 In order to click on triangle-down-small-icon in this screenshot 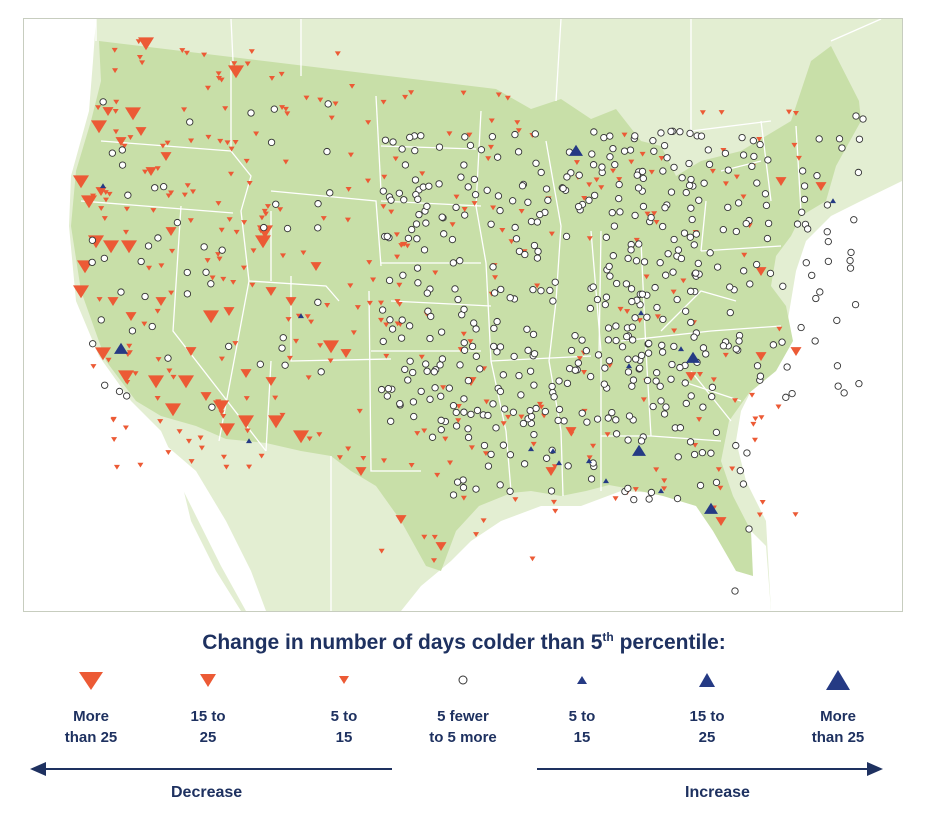, I will do `click(344, 680)`.